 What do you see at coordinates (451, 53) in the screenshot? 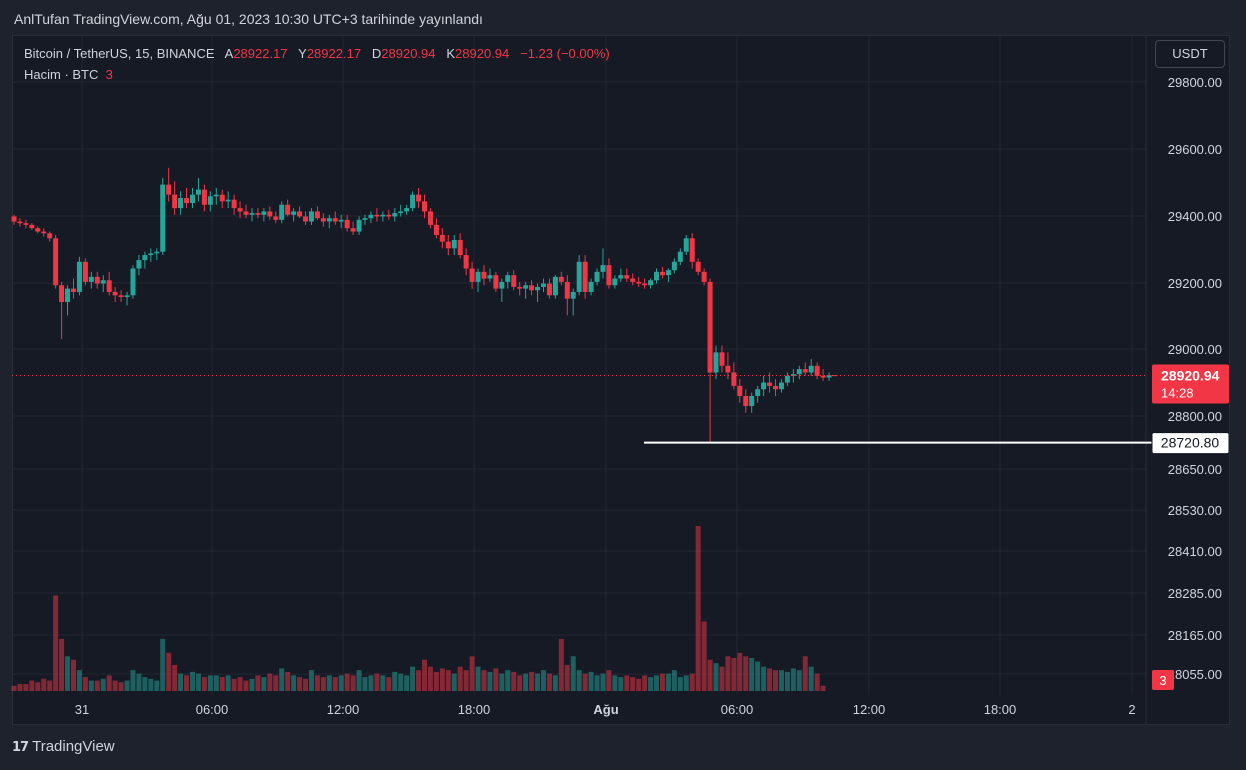
I see `close-label: K` at bounding box center [451, 53].